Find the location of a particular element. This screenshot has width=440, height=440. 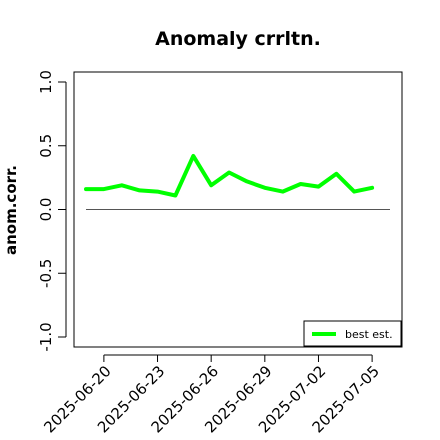

y-tick-label: 0.5 is located at coordinates (46, 146).